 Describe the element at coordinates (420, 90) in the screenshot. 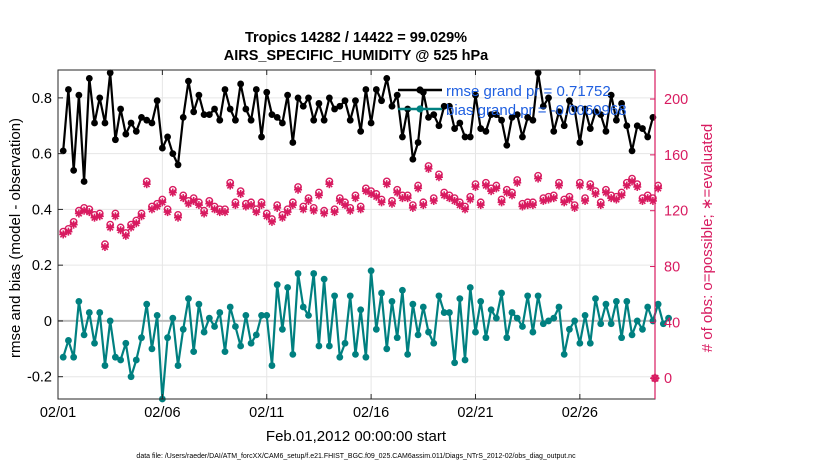

I see `legend-swatch-marker` at that location.